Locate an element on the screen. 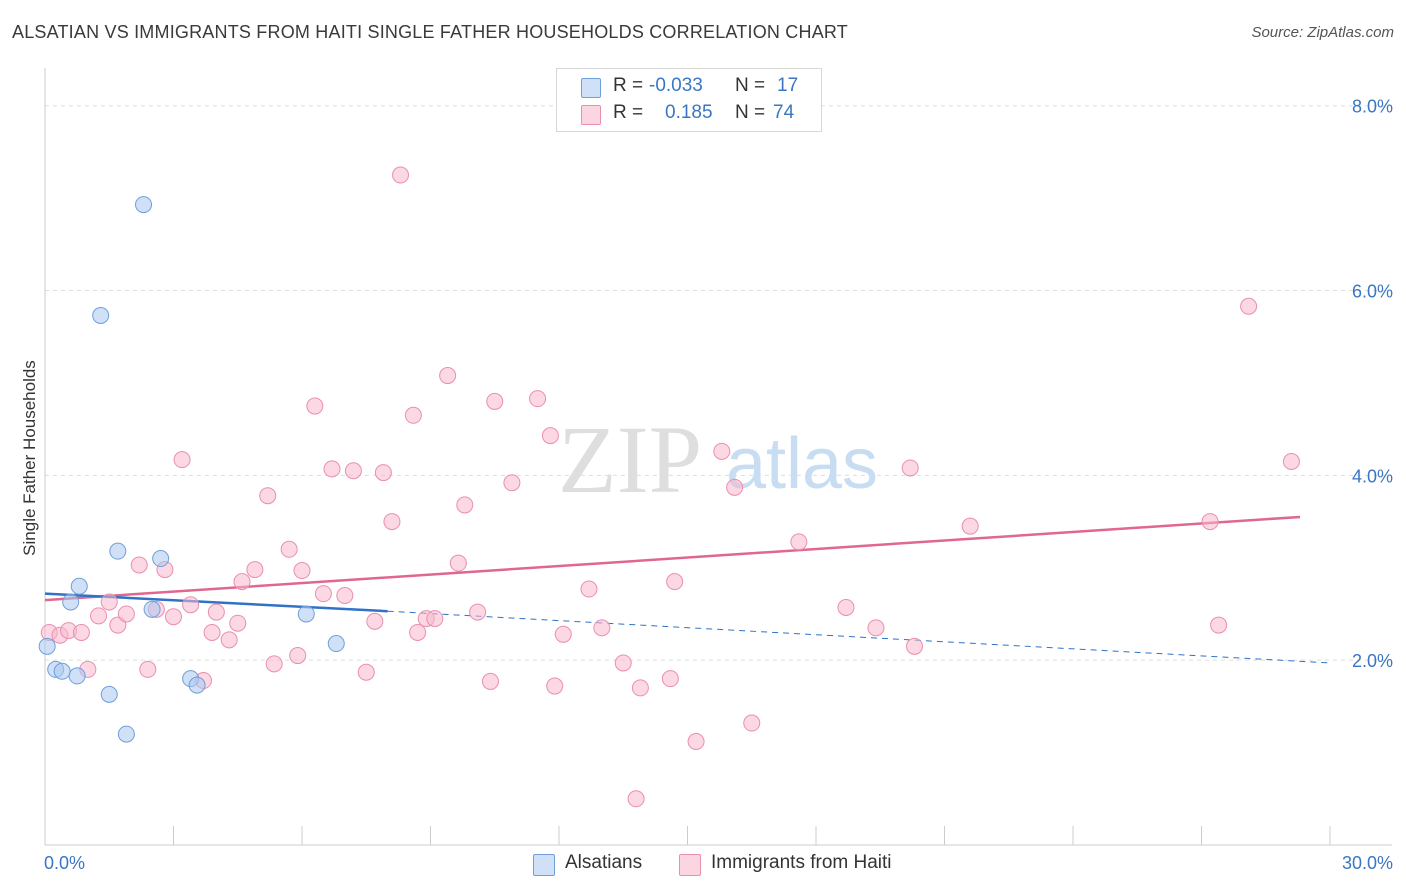  y-tick-label: 4.0% is located at coordinates (1372, 476).